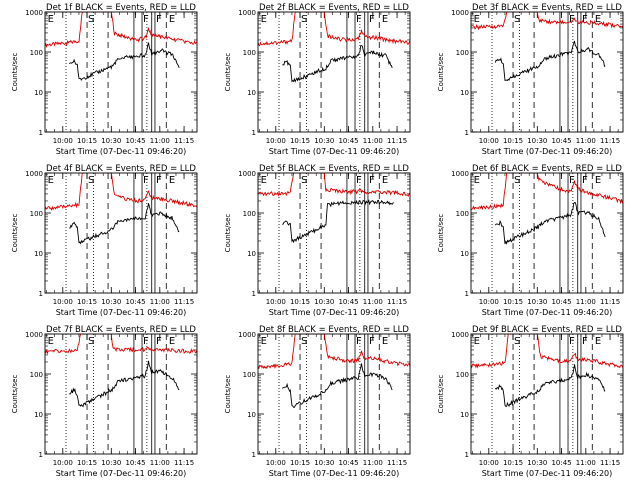  Describe the element at coordinates (547, 330) in the screenshot. I see `chart-title: Det 9f BLACK = Events, RED = LLD` at that location.